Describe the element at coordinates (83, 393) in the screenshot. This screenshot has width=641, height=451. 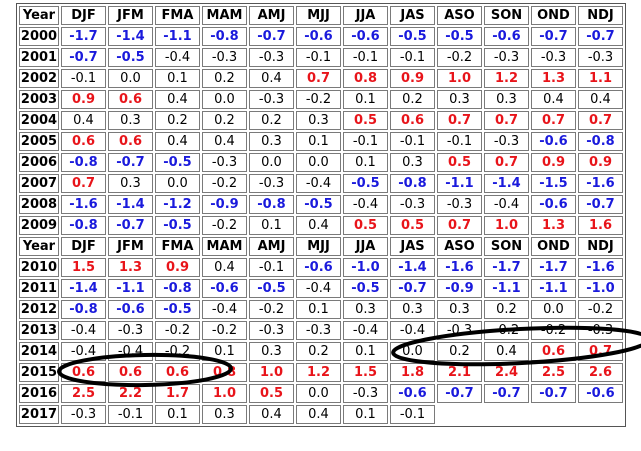
I see `value-cell: 2.5` at that location.